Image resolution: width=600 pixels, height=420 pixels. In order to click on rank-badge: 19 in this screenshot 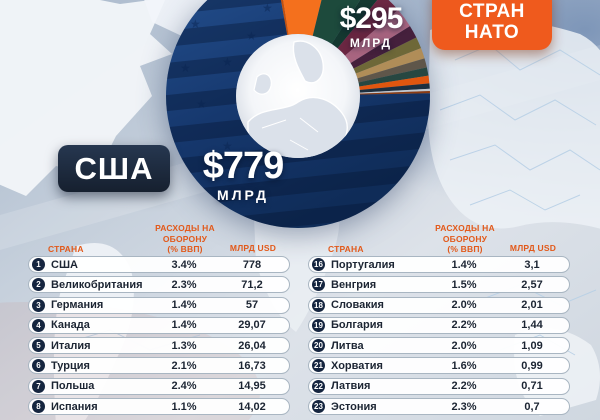, I will do `click(318, 325)`.